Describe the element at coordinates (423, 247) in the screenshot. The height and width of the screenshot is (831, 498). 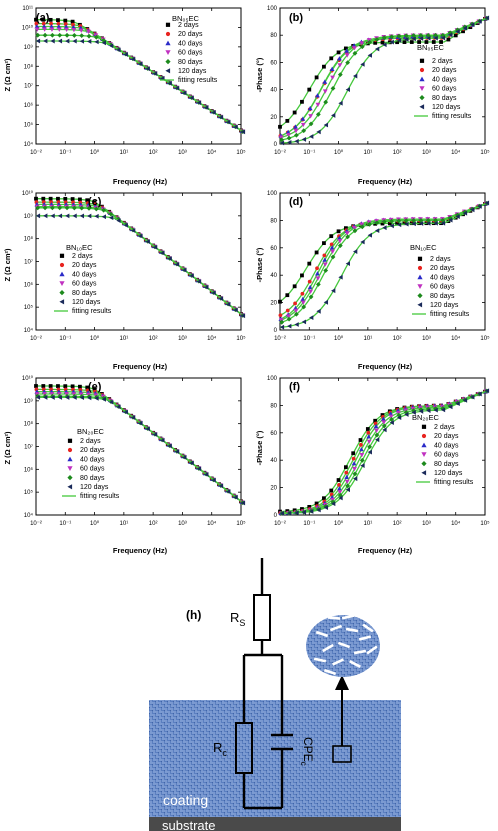
I see `sample-label: BN₁₀EC` at that location.